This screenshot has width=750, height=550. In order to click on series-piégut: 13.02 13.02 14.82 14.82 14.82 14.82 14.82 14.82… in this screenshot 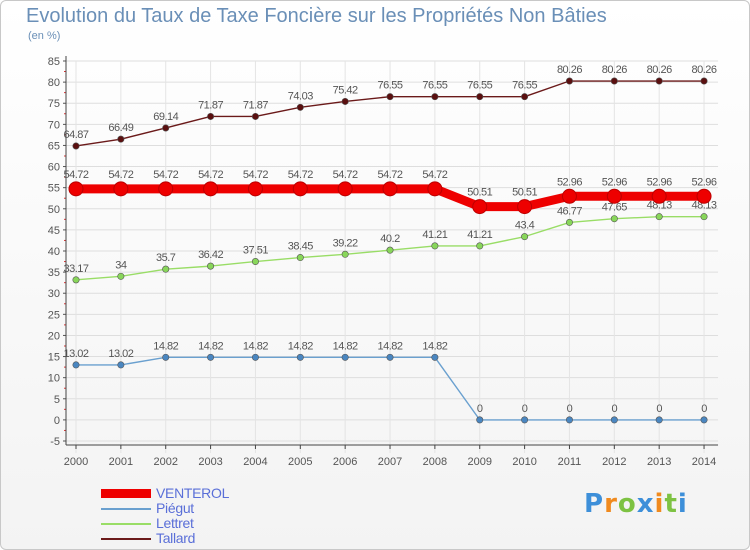, I will do `click(385, 382)`.